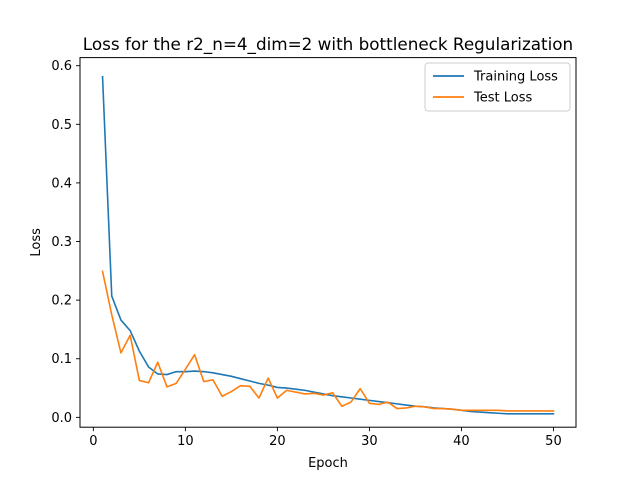  What do you see at coordinates (61, 125) in the screenshot?
I see `y-tick-label: 0.5` at bounding box center [61, 125].